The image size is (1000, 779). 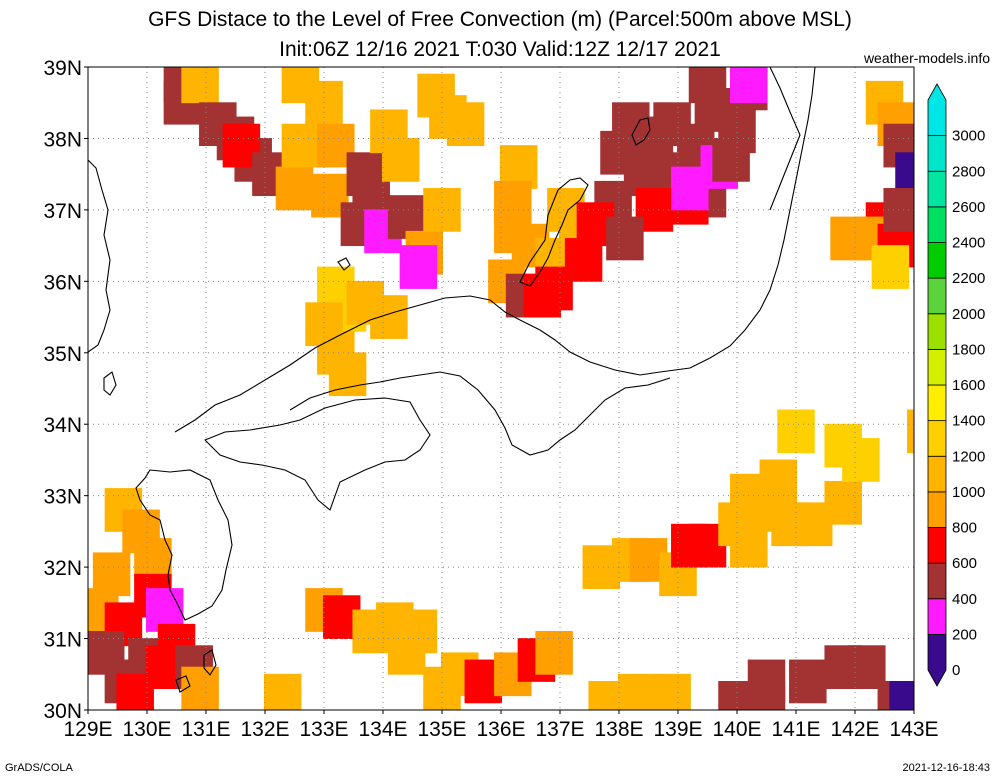 What do you see at coordinates (968, 314) in the screenshot?
I see `colorbar-label: 2000` at bounding box center [968, 314].